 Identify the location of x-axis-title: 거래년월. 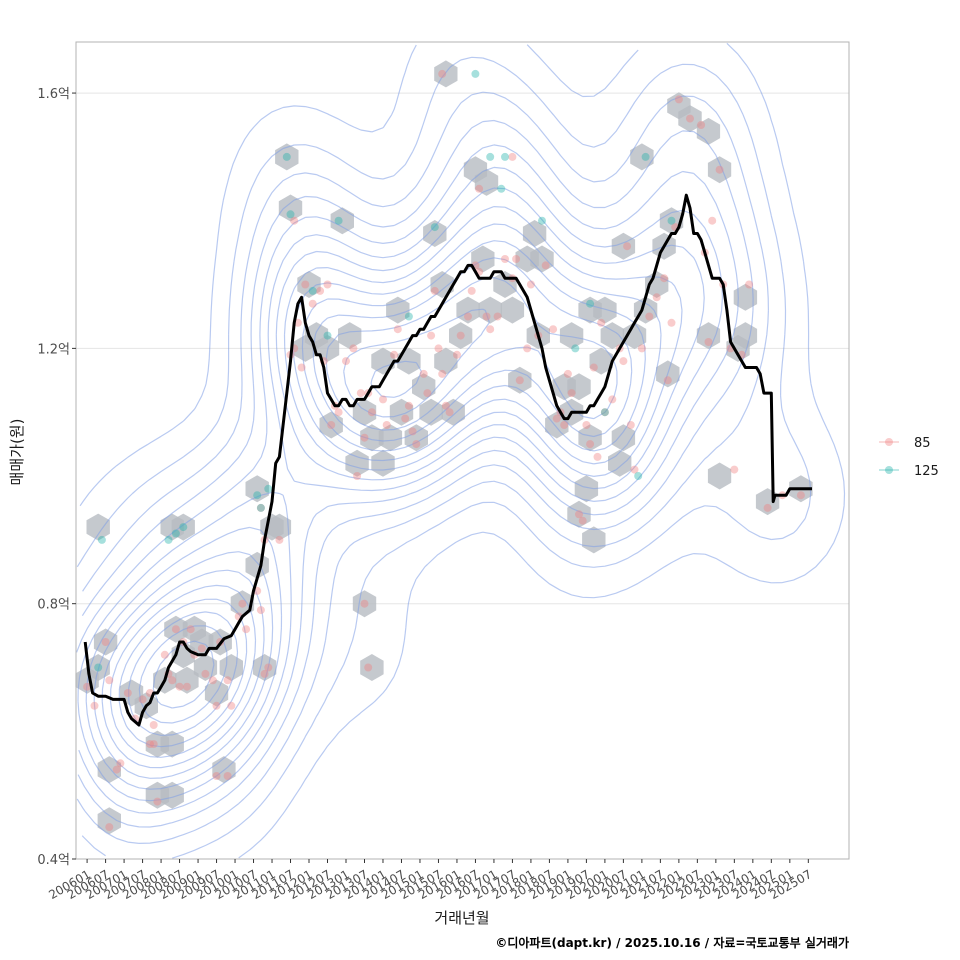
(461, 918).